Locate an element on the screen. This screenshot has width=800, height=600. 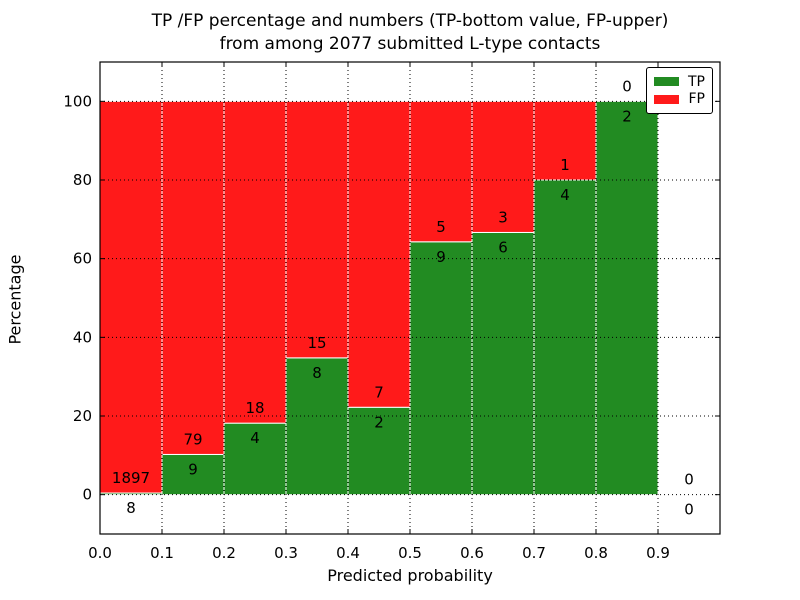
legend-item-tp: TP is located at coordinates (679, 82).